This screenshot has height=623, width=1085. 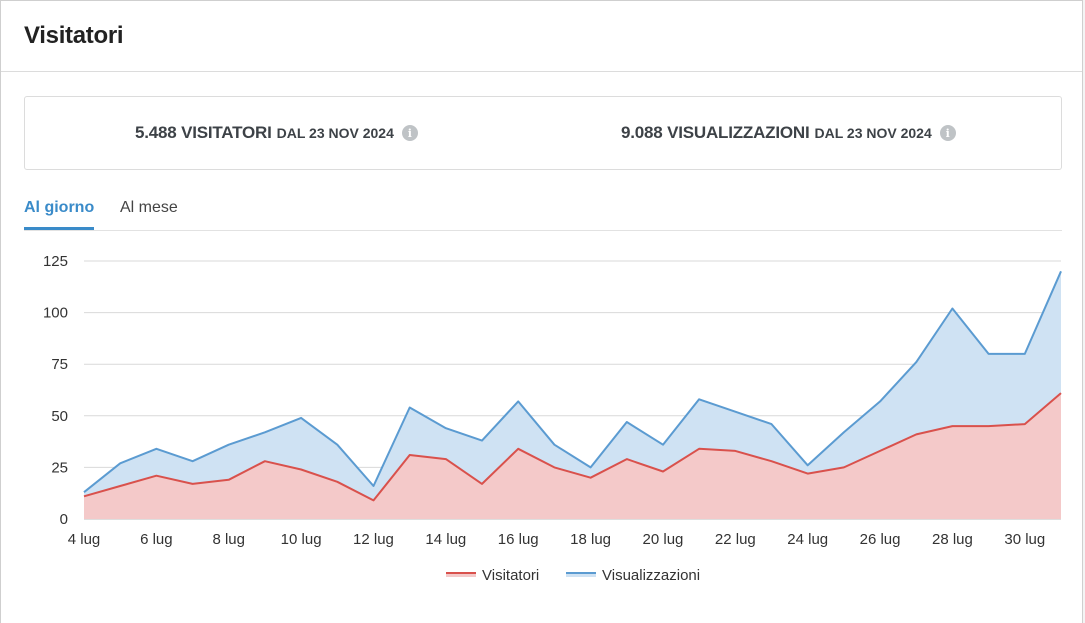 I want to click on x-tick-label: 4 lug, so click(x=84, y=539).